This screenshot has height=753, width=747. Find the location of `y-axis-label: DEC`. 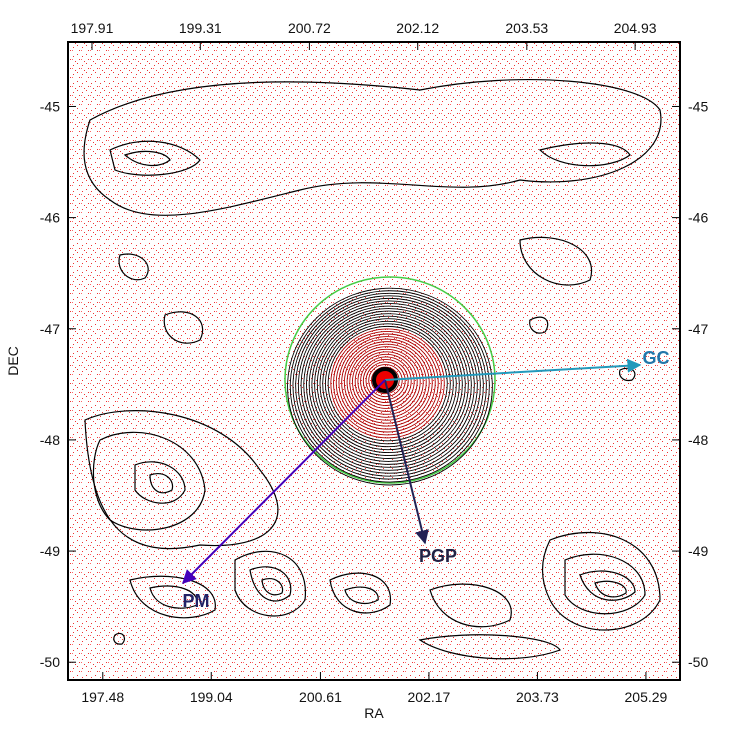

y-axis-label: DEC is located at coordinates (13, 361).